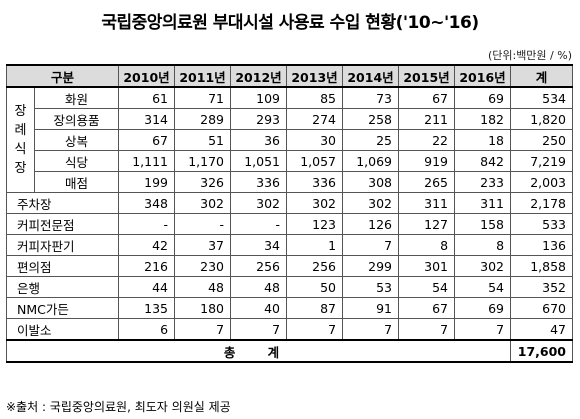 The height and width of the screenshot is (419, 580). What do you see at coordinates (62, 224) in the screenshot?
I see `row-label: 커피전문점` at bounding box center [62, 224].